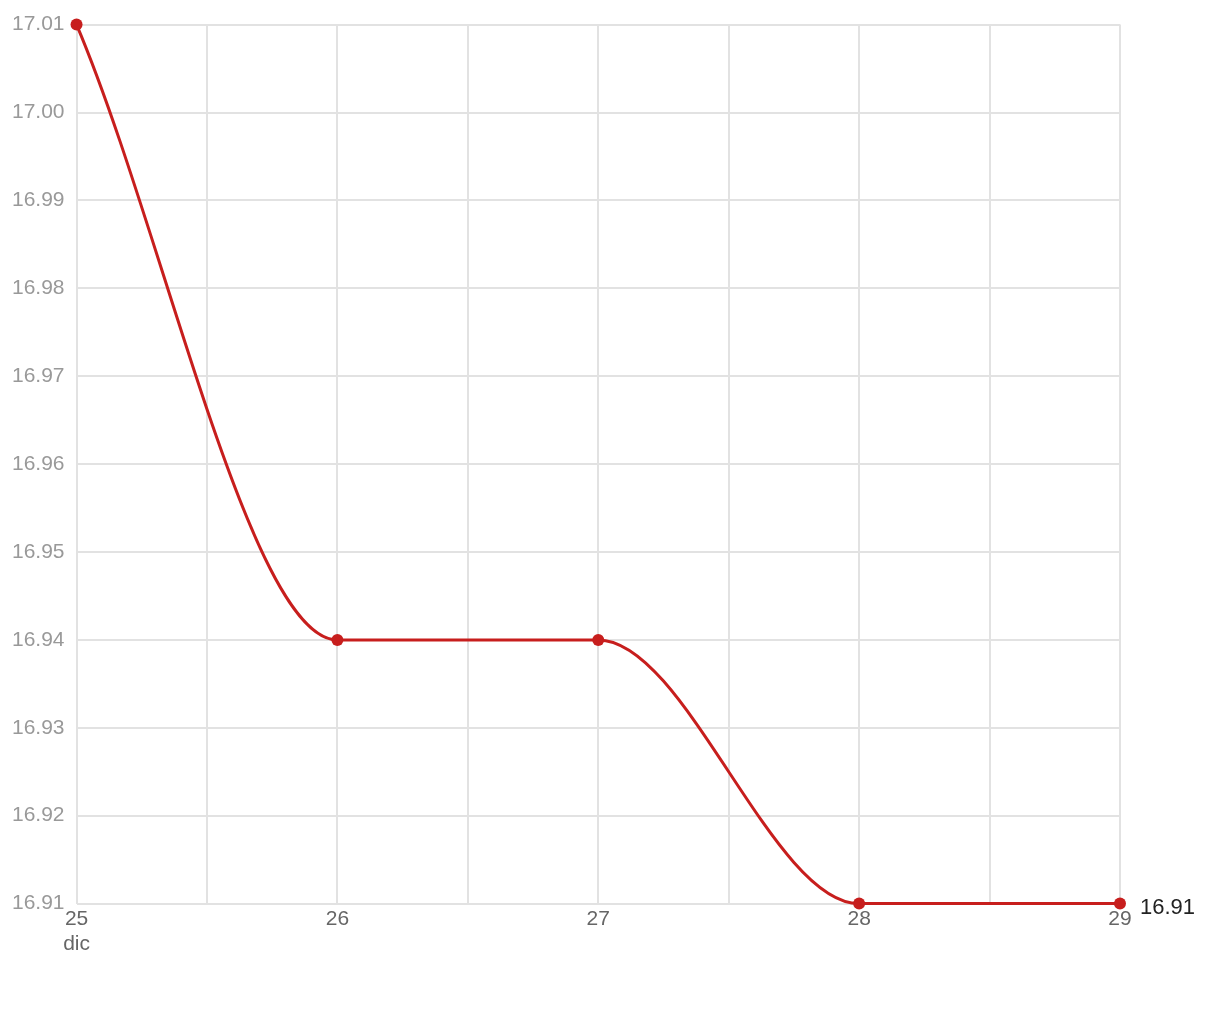 This screenshot has width=1220, height=1020. Describe the element at coordinates (38, 287) in the screenshot. I see `y-tick-label: 16.98` at that location.